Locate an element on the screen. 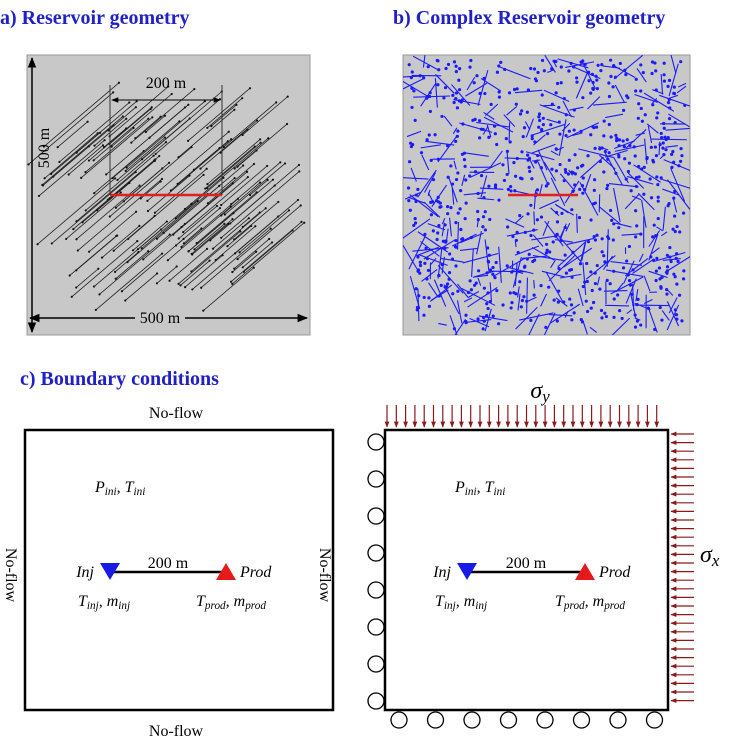 The image size is (729, 739). label-background is located at coordinates (160, 317).